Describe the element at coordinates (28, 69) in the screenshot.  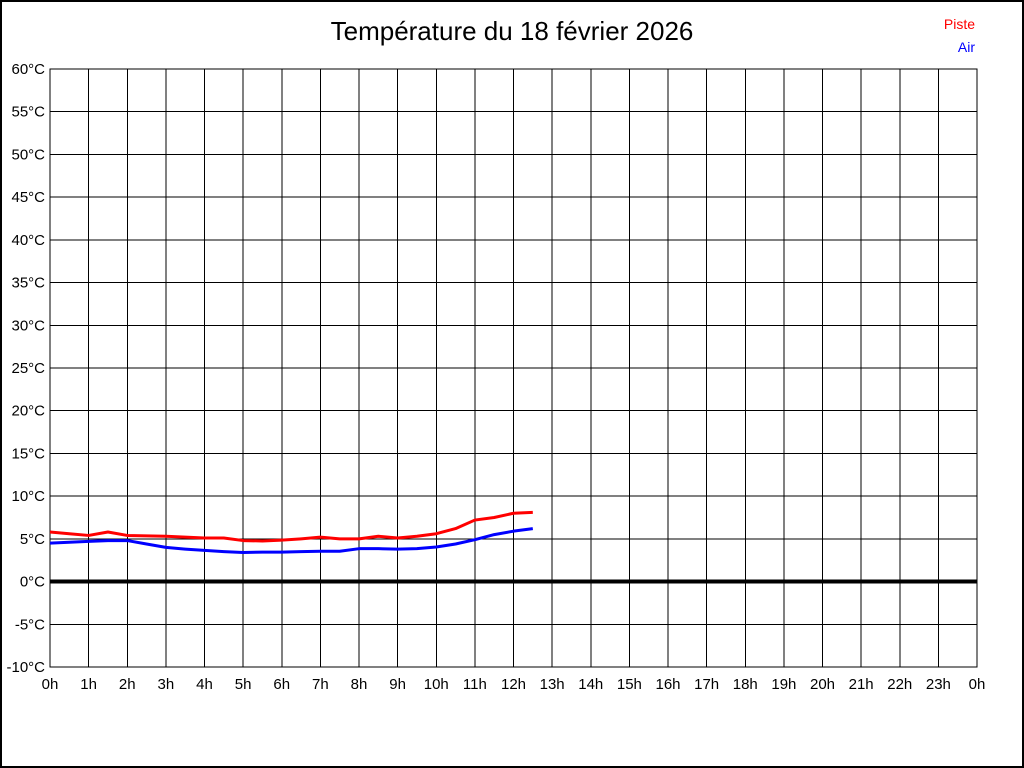
I see `y-axis-label: 60°C` at that location.